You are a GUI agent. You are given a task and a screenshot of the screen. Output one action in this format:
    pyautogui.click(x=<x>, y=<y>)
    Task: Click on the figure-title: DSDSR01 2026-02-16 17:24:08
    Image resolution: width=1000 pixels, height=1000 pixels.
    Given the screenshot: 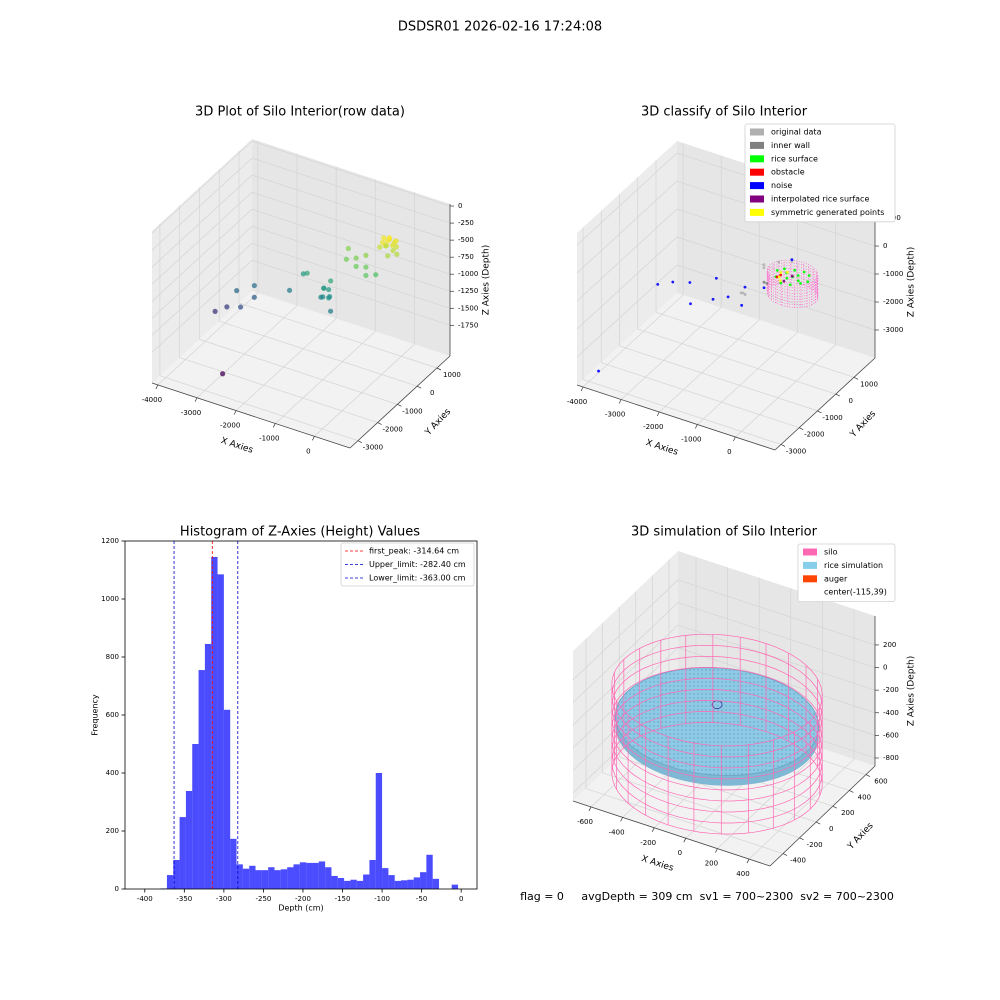 What is the action you would take?
    pyautogui.click(x=500, y=27)
    